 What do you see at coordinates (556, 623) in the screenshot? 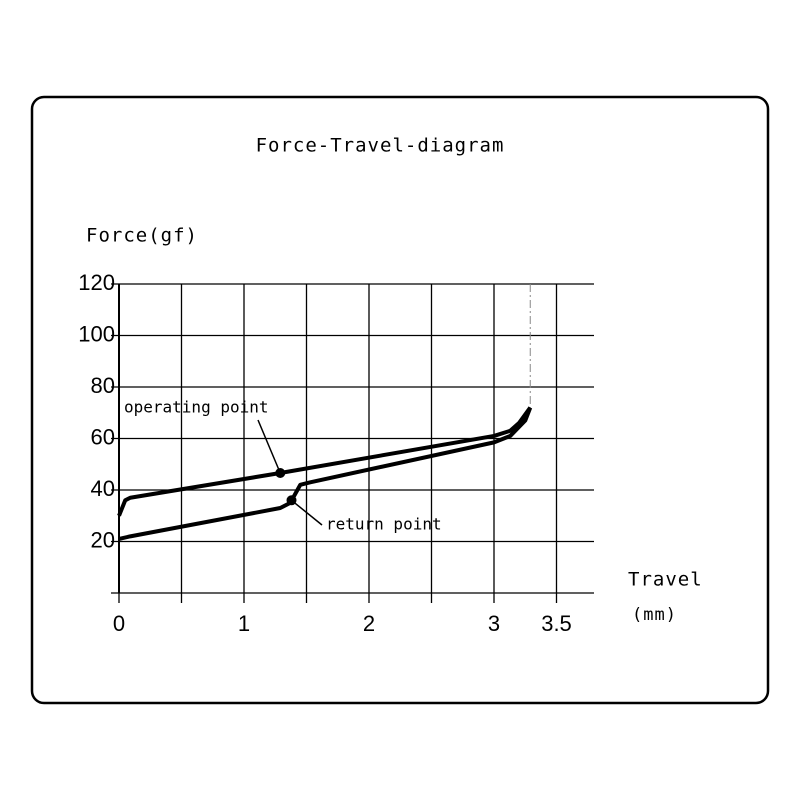
I see `x-tick-label: 3.5` at bounding box center [556, 623].